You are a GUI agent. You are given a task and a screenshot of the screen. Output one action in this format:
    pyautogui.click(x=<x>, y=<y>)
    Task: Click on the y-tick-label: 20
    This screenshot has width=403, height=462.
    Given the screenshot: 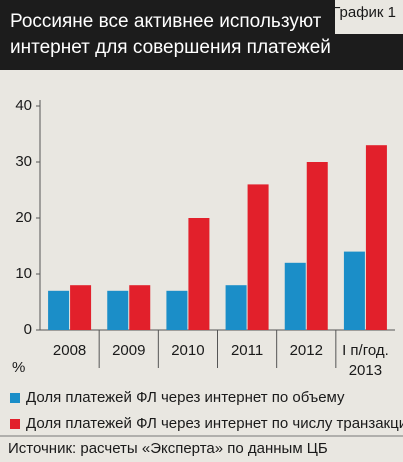 What is the action you would take?
    pyautogui.click(x=23, y=217)
    